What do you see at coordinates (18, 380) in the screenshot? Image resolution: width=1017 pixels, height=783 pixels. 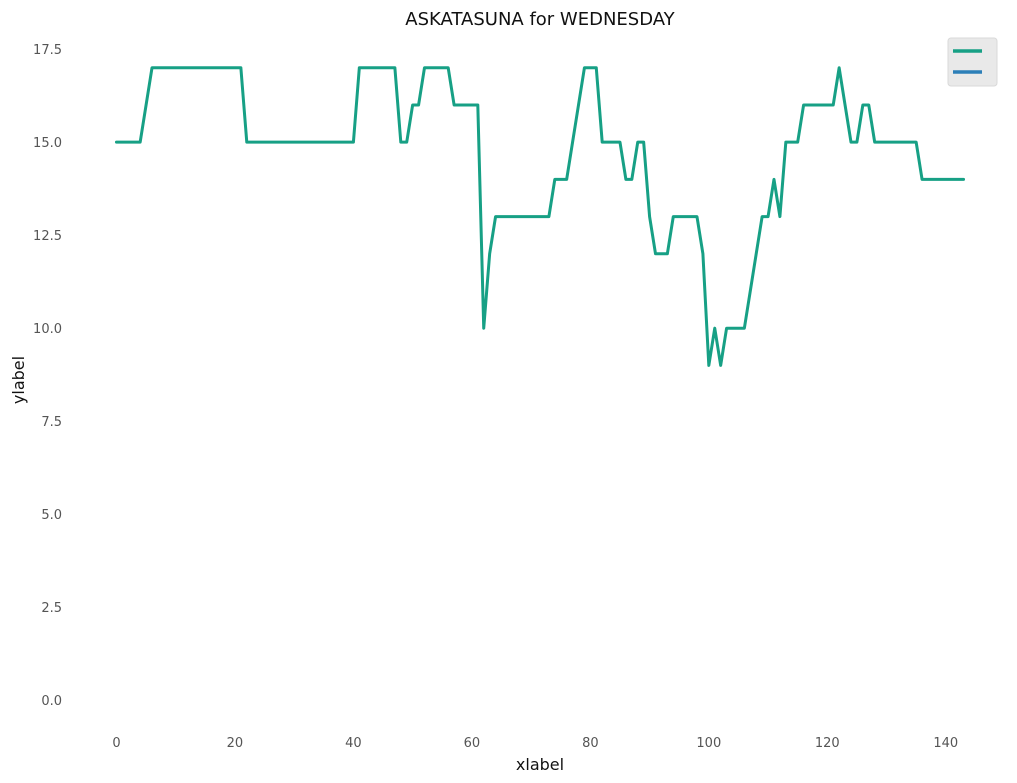 I see `y-axis-label: ylabel` at bounding box center [18, 380].